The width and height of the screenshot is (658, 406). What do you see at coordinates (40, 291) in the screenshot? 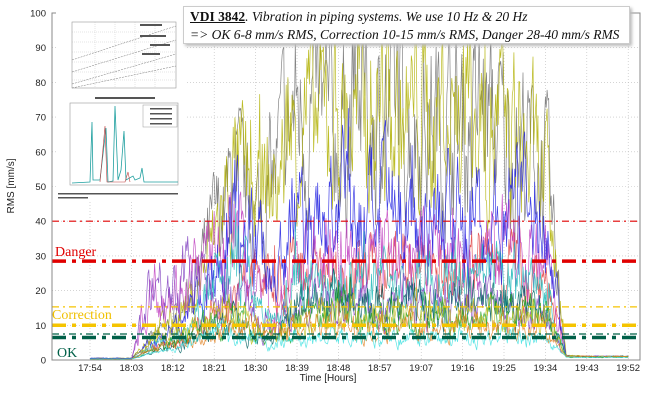
I see `y-tick-label: 20` at bounding box center [40, 291].